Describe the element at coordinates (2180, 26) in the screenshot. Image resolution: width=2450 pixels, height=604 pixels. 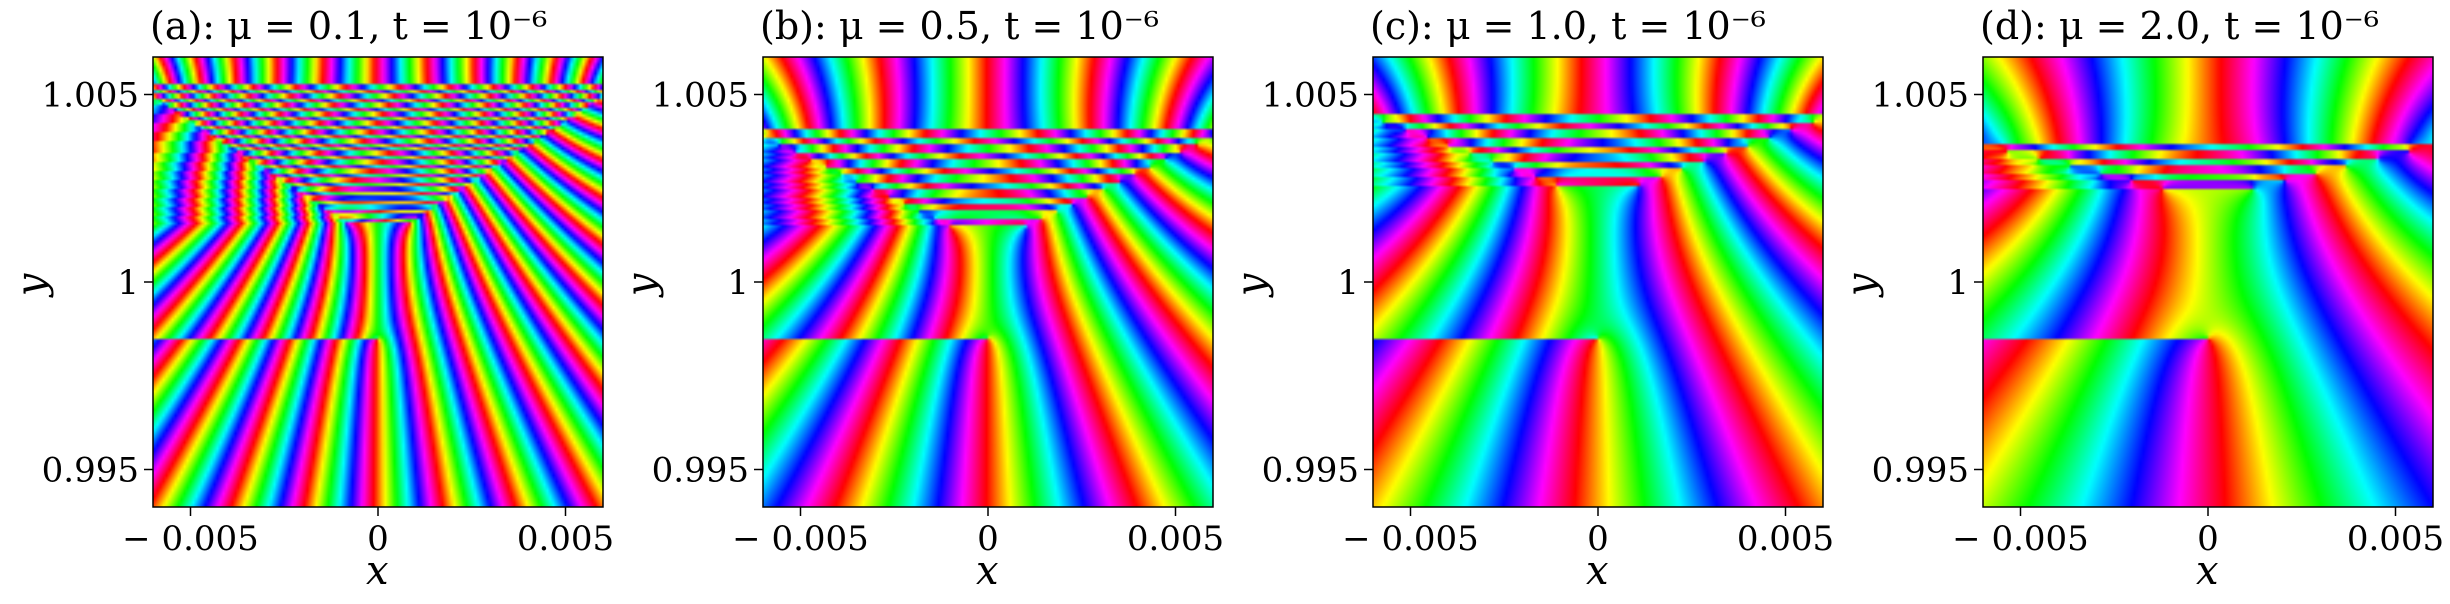
I see `panel-title: (d): μ = 2.0, t = 10⁻⁶` at that location.